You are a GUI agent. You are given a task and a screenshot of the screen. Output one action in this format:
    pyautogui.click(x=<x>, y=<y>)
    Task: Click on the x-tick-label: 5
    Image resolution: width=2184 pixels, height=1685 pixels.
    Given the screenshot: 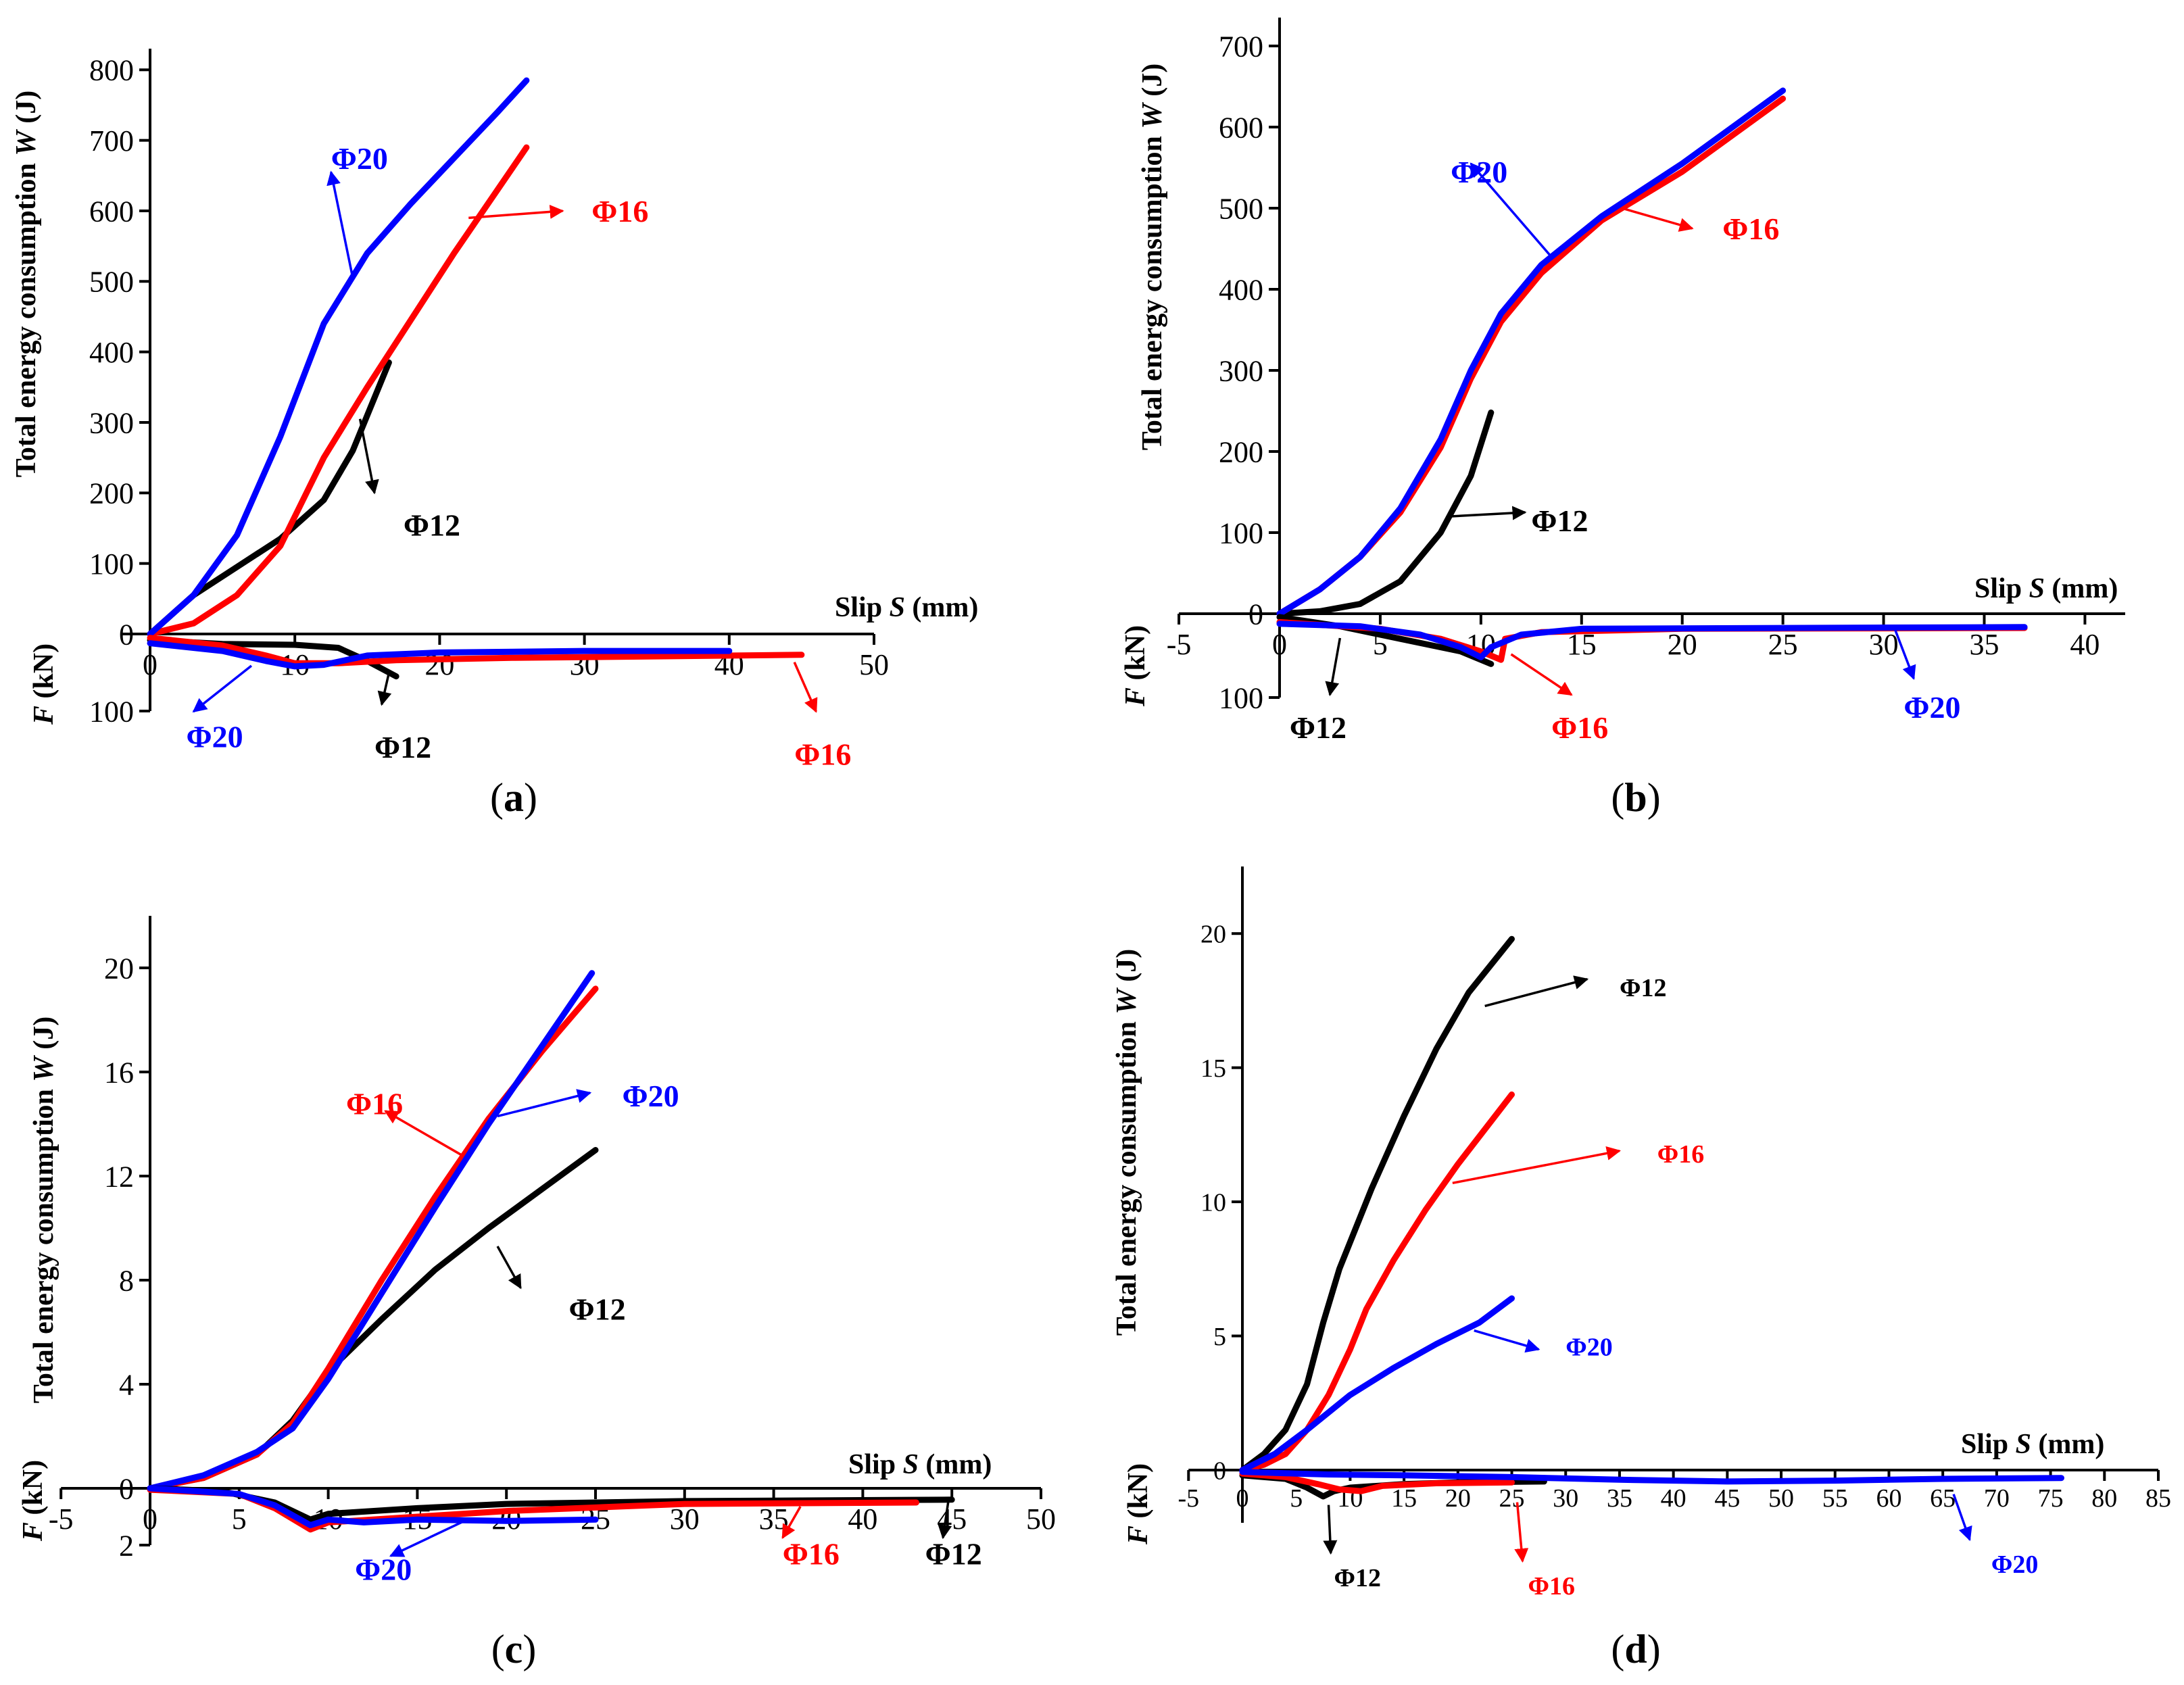 What is the action you would take?
    pyautogui.click(x=239, y=1520)
    